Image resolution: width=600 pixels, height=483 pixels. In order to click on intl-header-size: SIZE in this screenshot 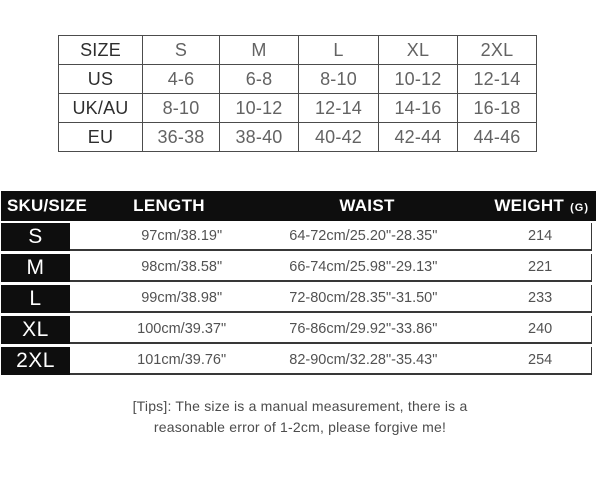, I will do `click(100, 50)`.